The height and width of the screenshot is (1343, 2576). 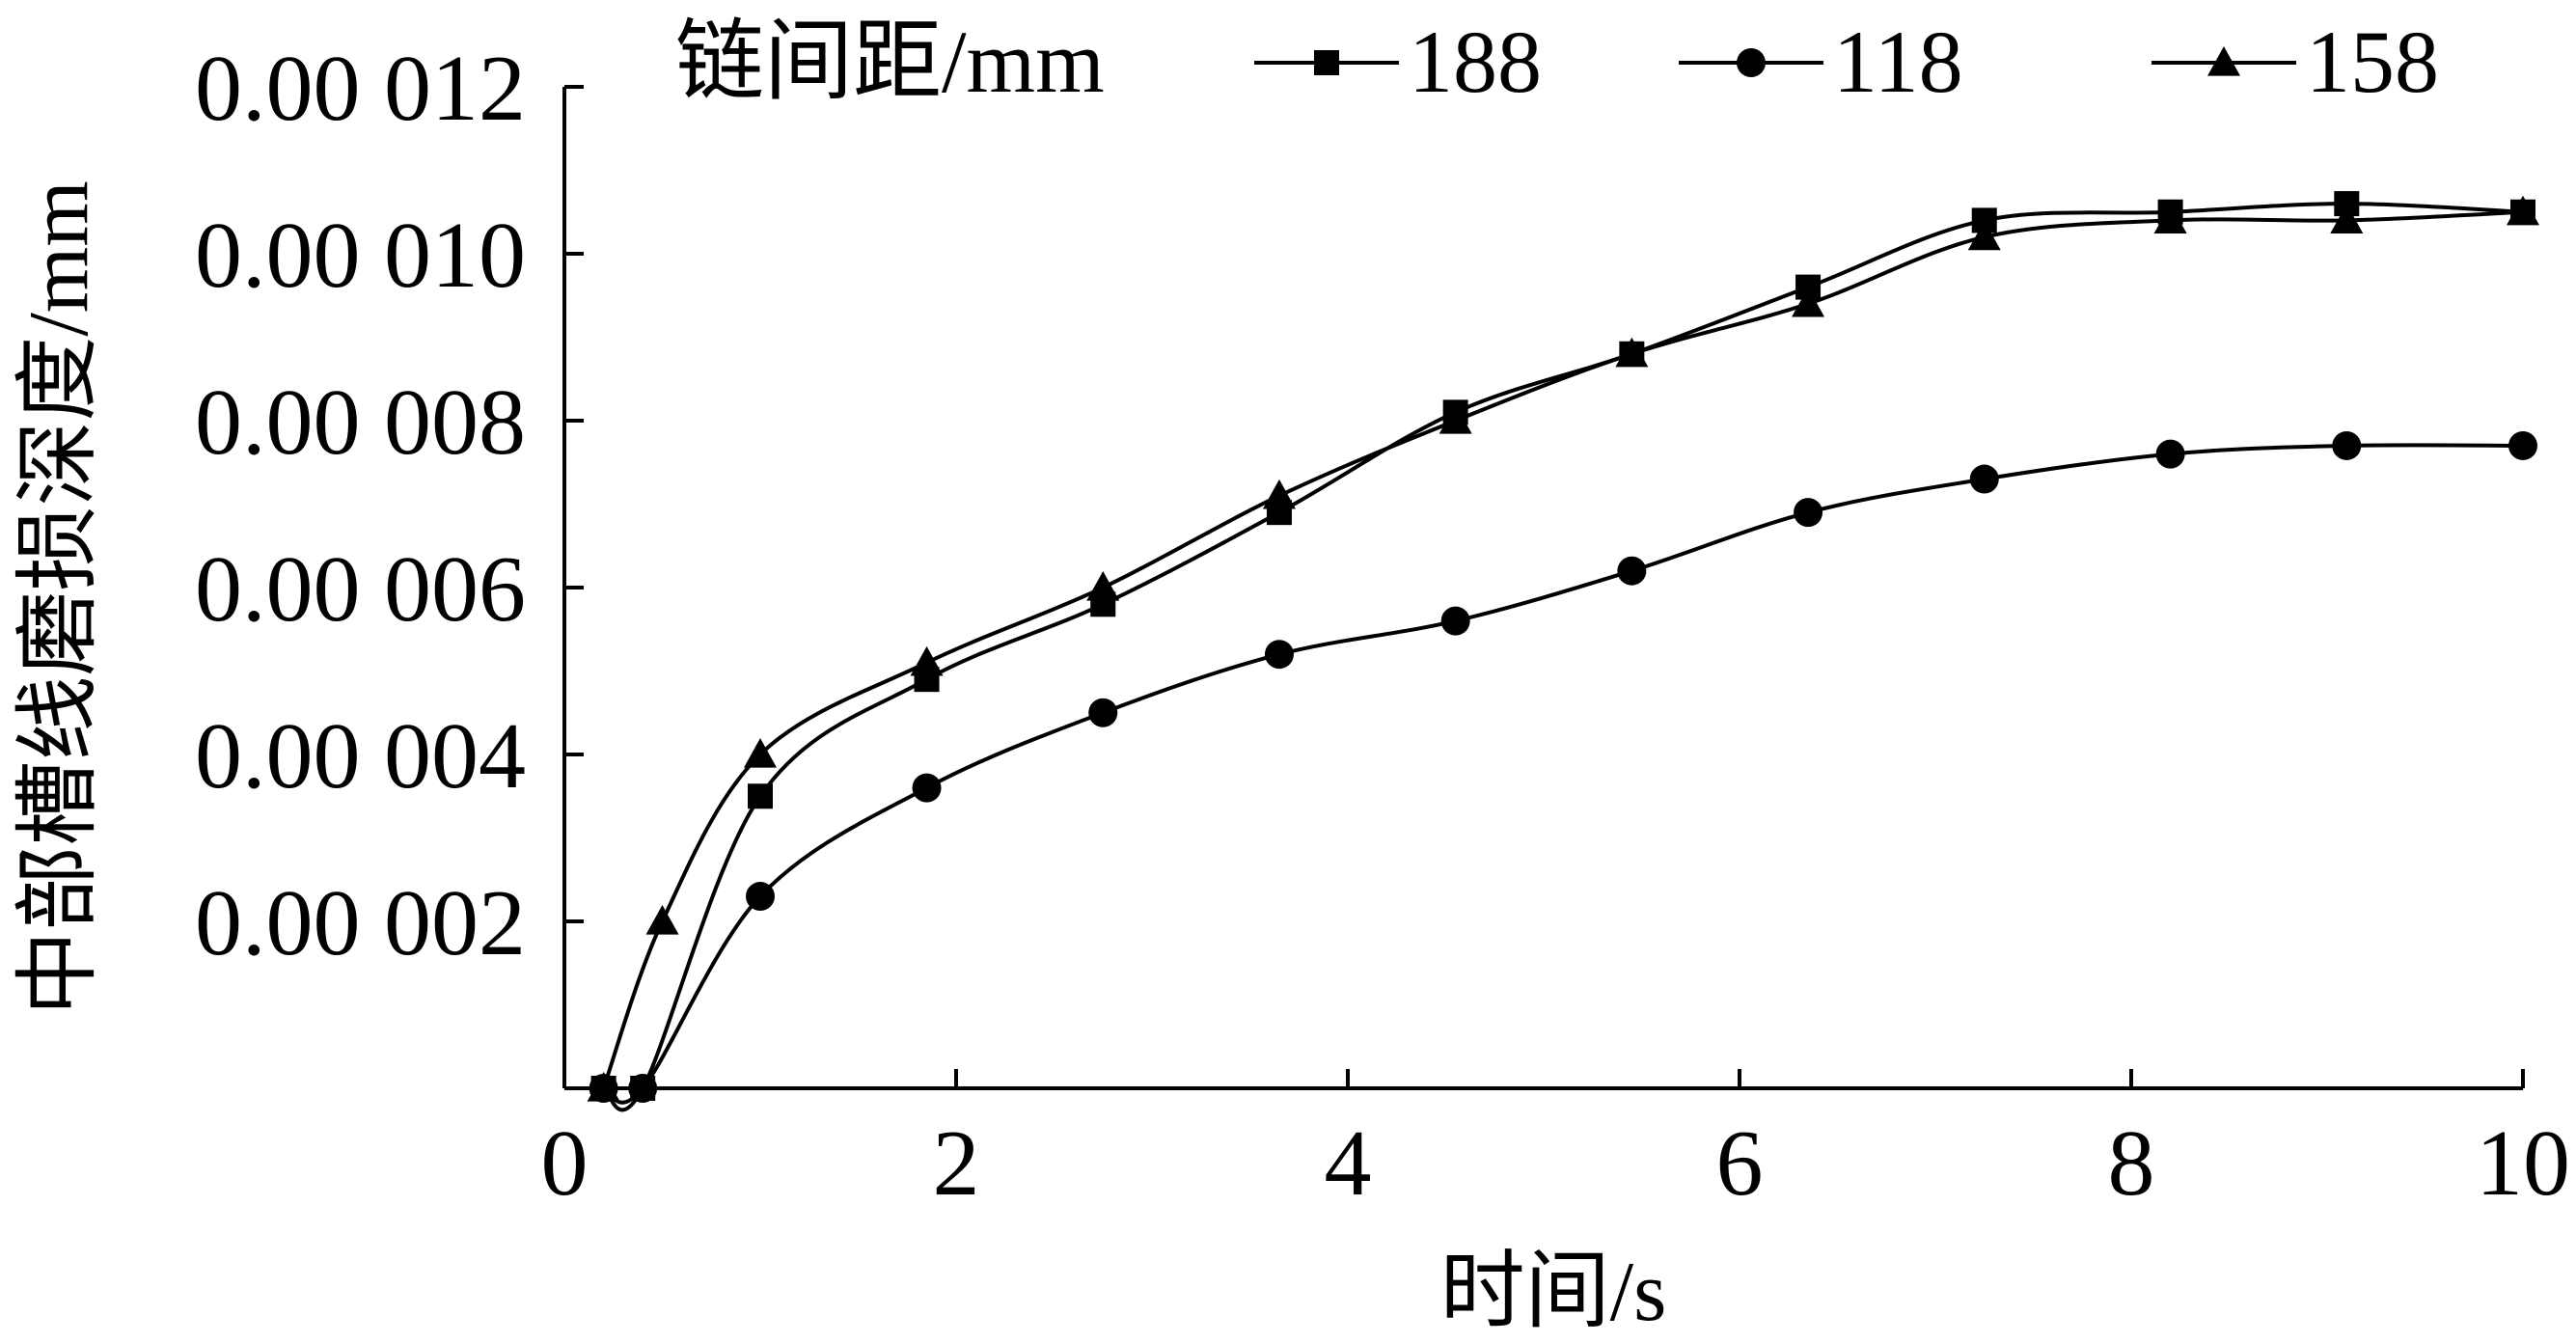 What do you see at coordinates (2372, 62) in the screenshot?
I see `legend-label-158: 158` at bounding box center [2372, 62].